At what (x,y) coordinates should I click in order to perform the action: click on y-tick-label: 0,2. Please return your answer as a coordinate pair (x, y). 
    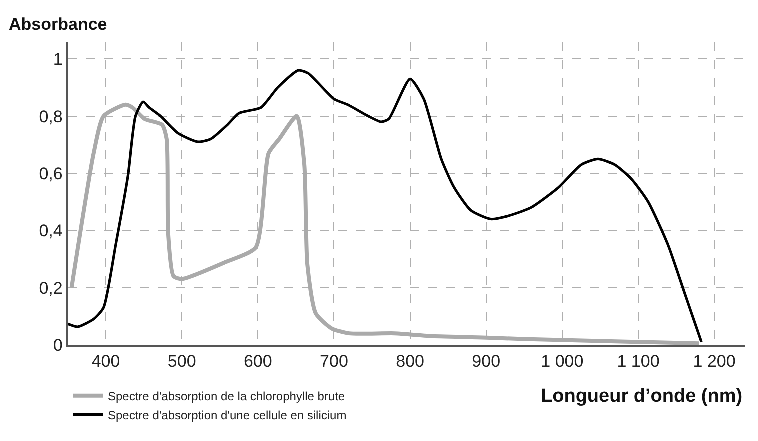
    Looking at the image, I should click on (51, 288).